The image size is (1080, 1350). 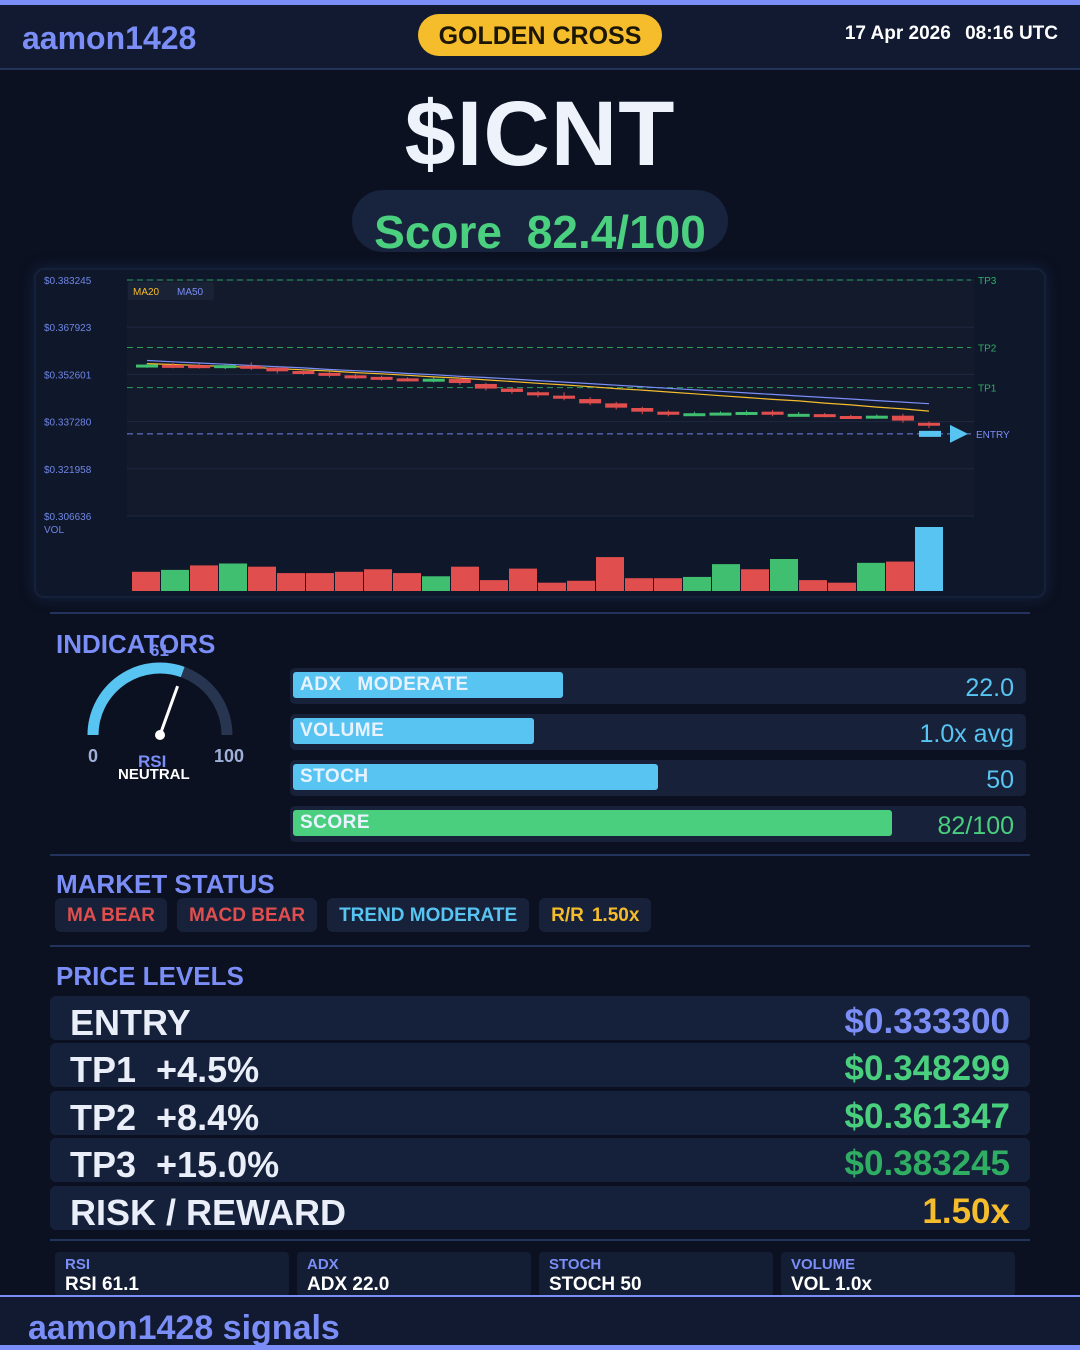 I want to click on stat-card-stoch: STOCH STOCH 50, so click(x=656, y=1274).